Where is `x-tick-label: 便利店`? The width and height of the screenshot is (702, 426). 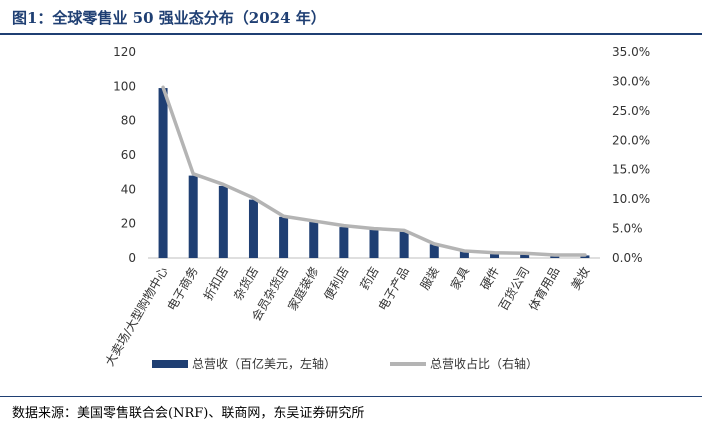 x-tick-label: 便利店 is located at coordinates (336, 284).